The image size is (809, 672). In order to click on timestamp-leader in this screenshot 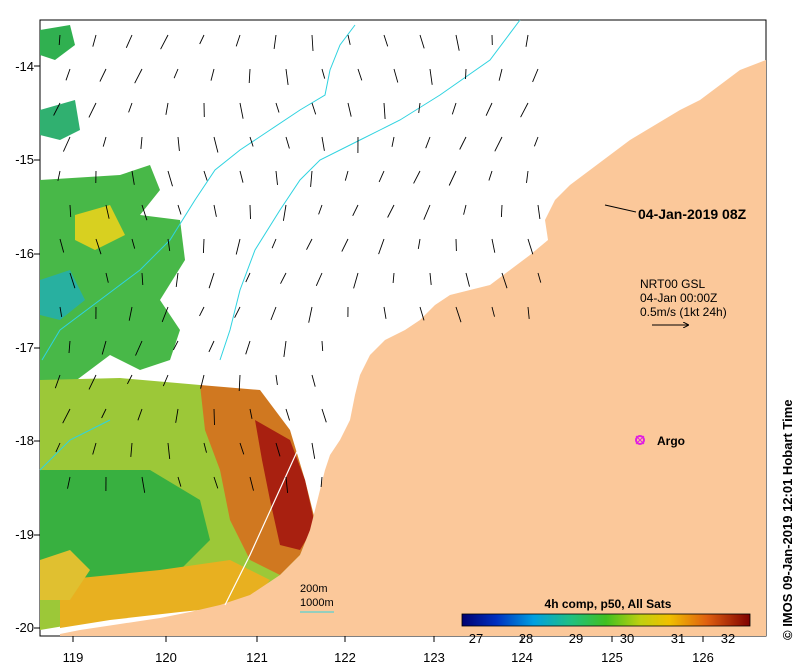, I will do `click(620, 208)`.